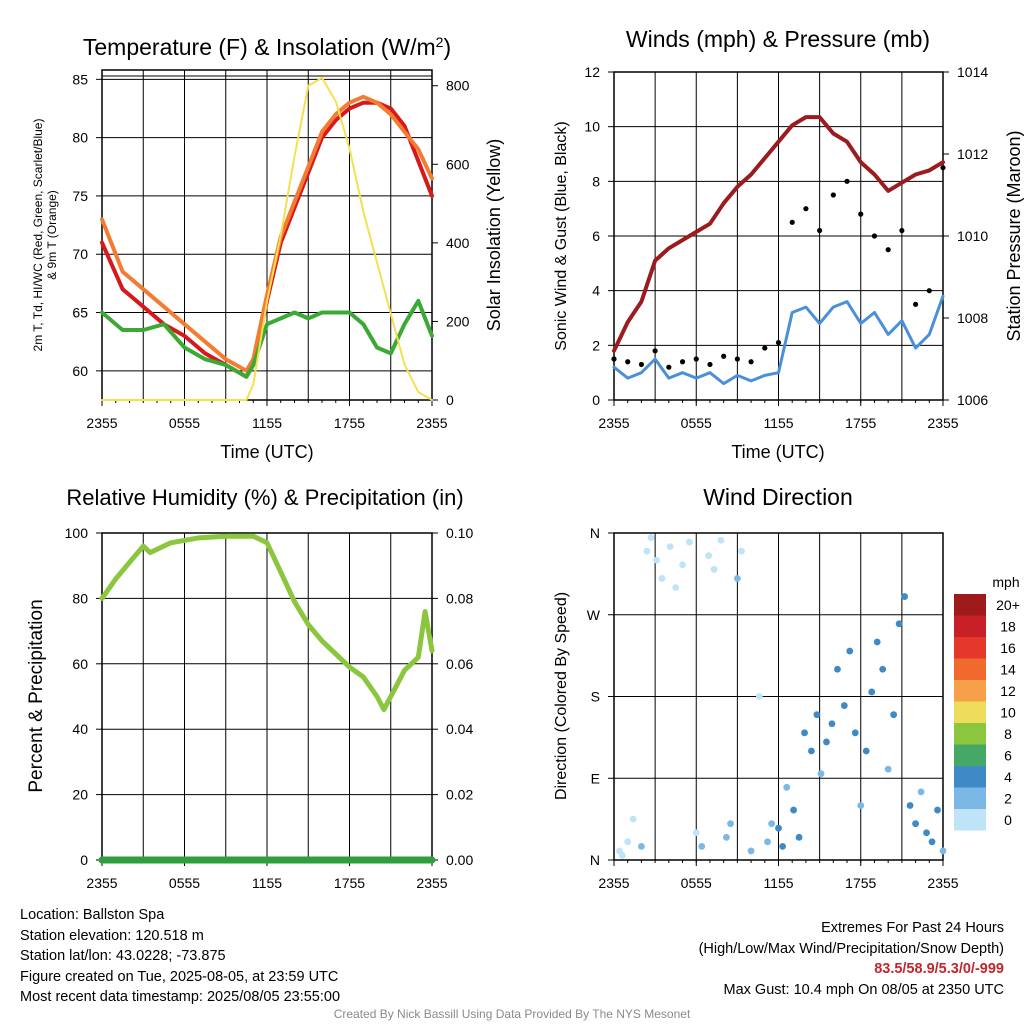  What do you see at coordinates (778, 497) in the screenshot?
I see `chart-title: Wind Direction` at bounding box center [778, 497].